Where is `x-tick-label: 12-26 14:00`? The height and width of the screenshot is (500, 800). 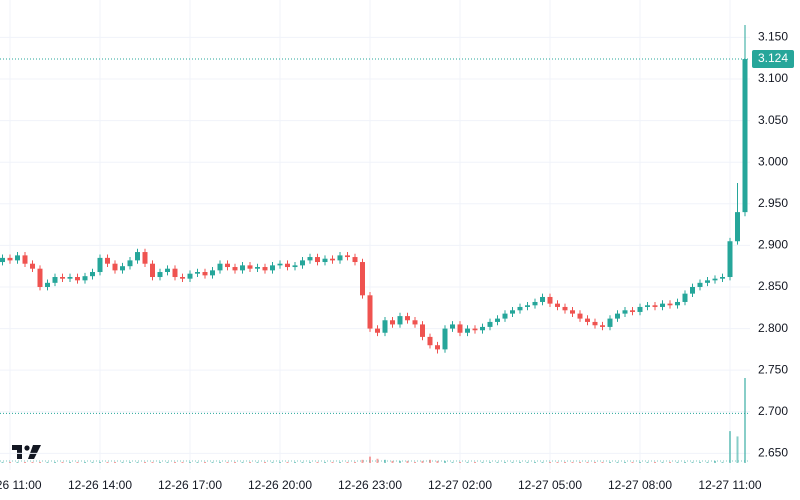
x-tick-label: 12-26 14:00 is located at coordinates (100, 485).